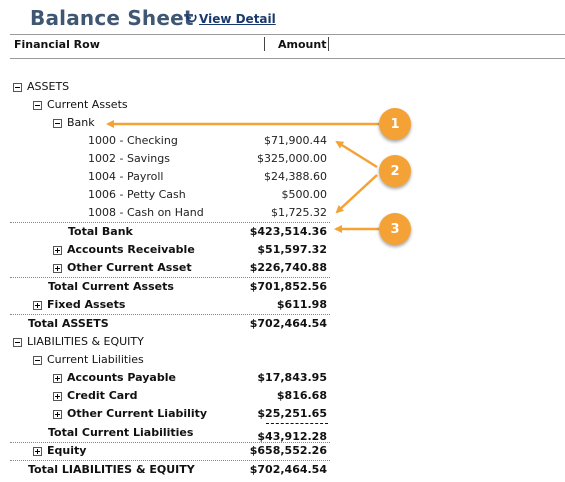 This screenshot has width=565, height=482. I want to click on row-total-bank: Total Bank $423,514.36, so click(282, 232).